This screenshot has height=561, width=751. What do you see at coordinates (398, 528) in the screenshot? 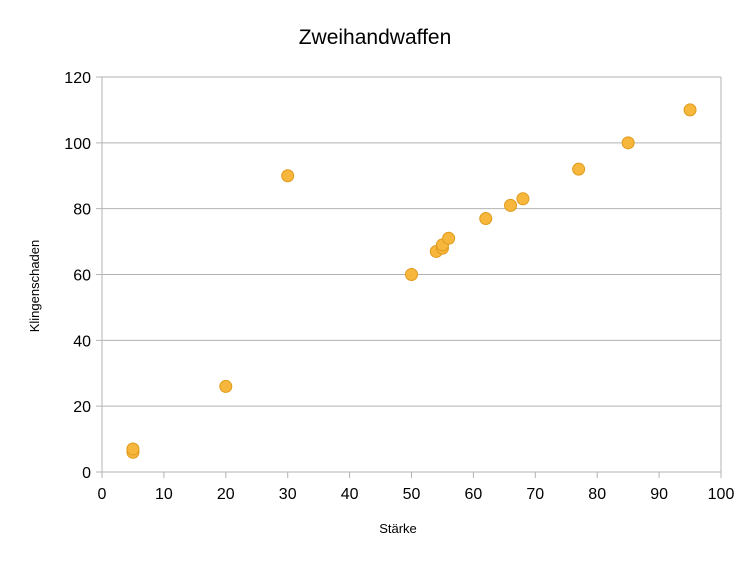
I see `x-axis-title: Stärke` at bounding box center [398, 528].